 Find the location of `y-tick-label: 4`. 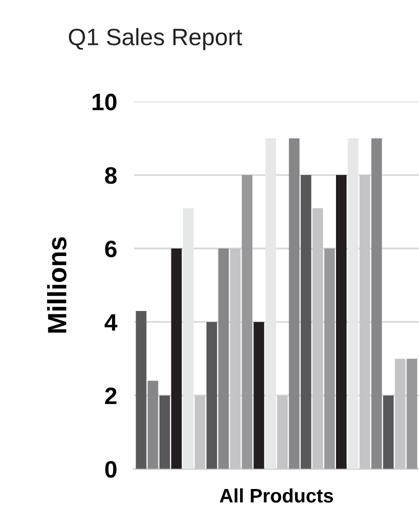

y-tick-label: 4 is located at coordinates (111, 322).